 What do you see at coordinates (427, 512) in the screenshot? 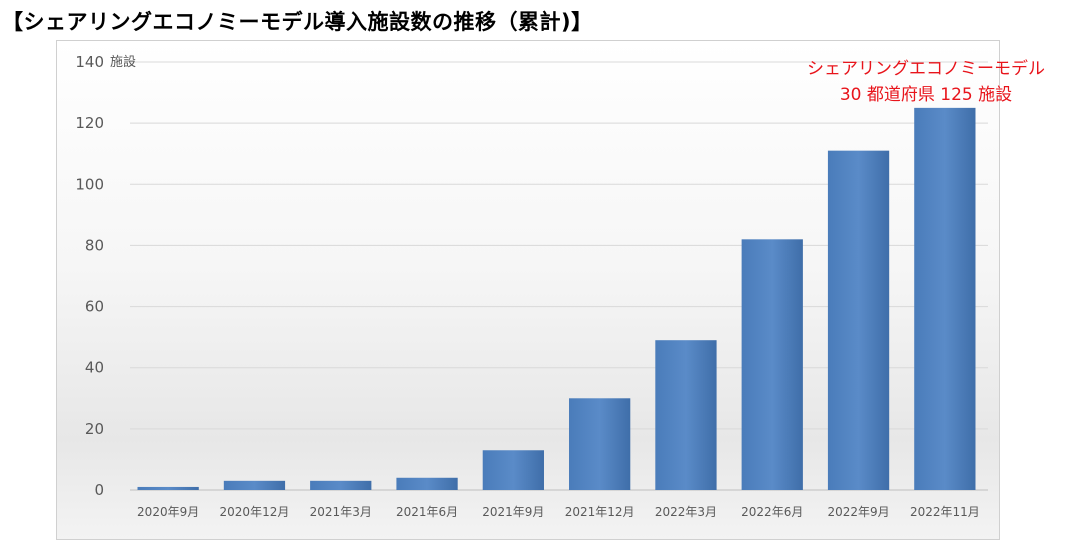
I see `x-tick-label: 2021年6月` at bounding box center [427, 512].